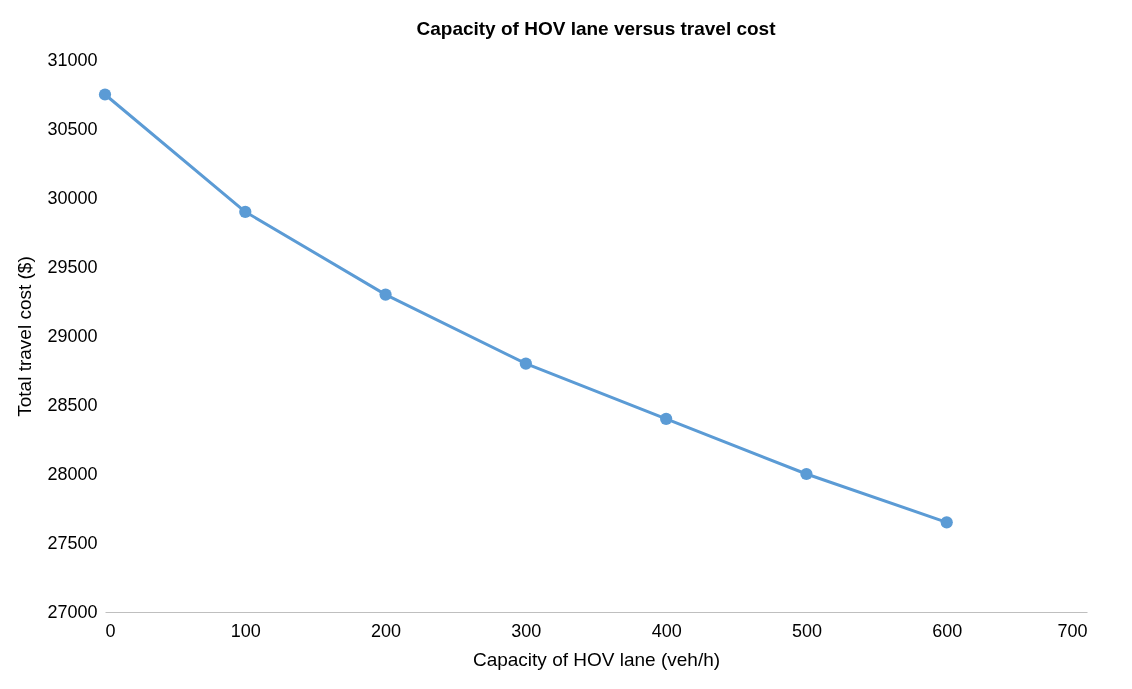  What do you see at coordinates (72, 611) in the screenshot?
I see `y-tick-label: 27000` at bounding box center [72, 611].